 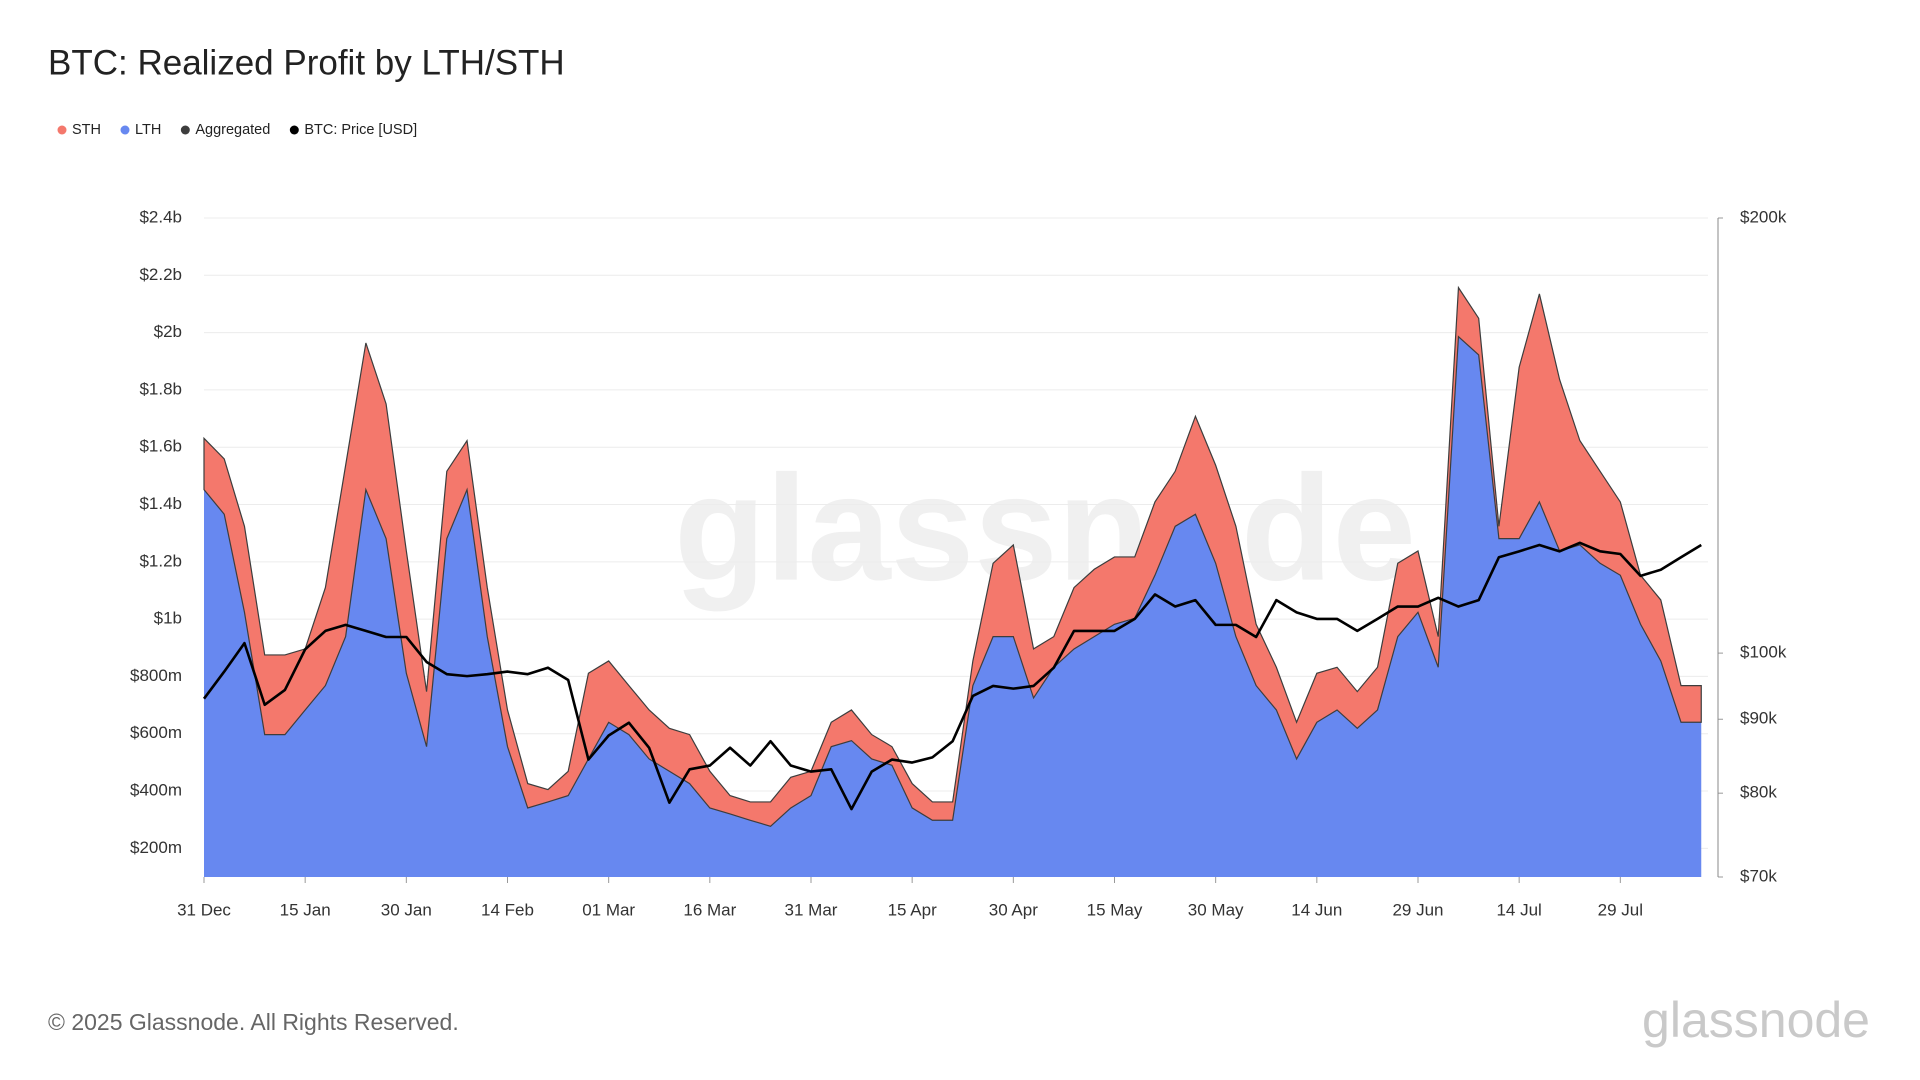 I want to click on legend-label: STH, so click(x=86, y=130).